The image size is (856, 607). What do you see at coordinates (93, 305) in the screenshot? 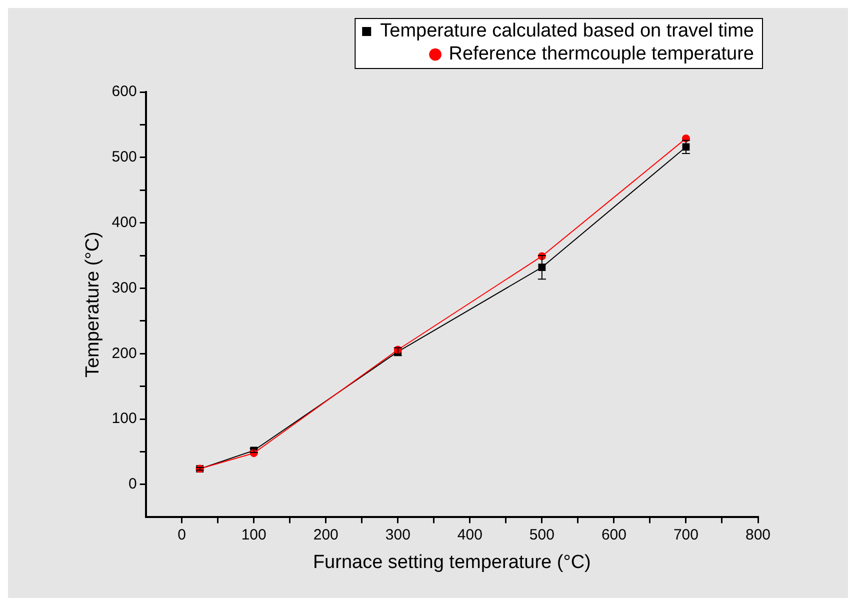
I see `y-axis-title: Temperature (°C)` at bounding box center [93, 305].